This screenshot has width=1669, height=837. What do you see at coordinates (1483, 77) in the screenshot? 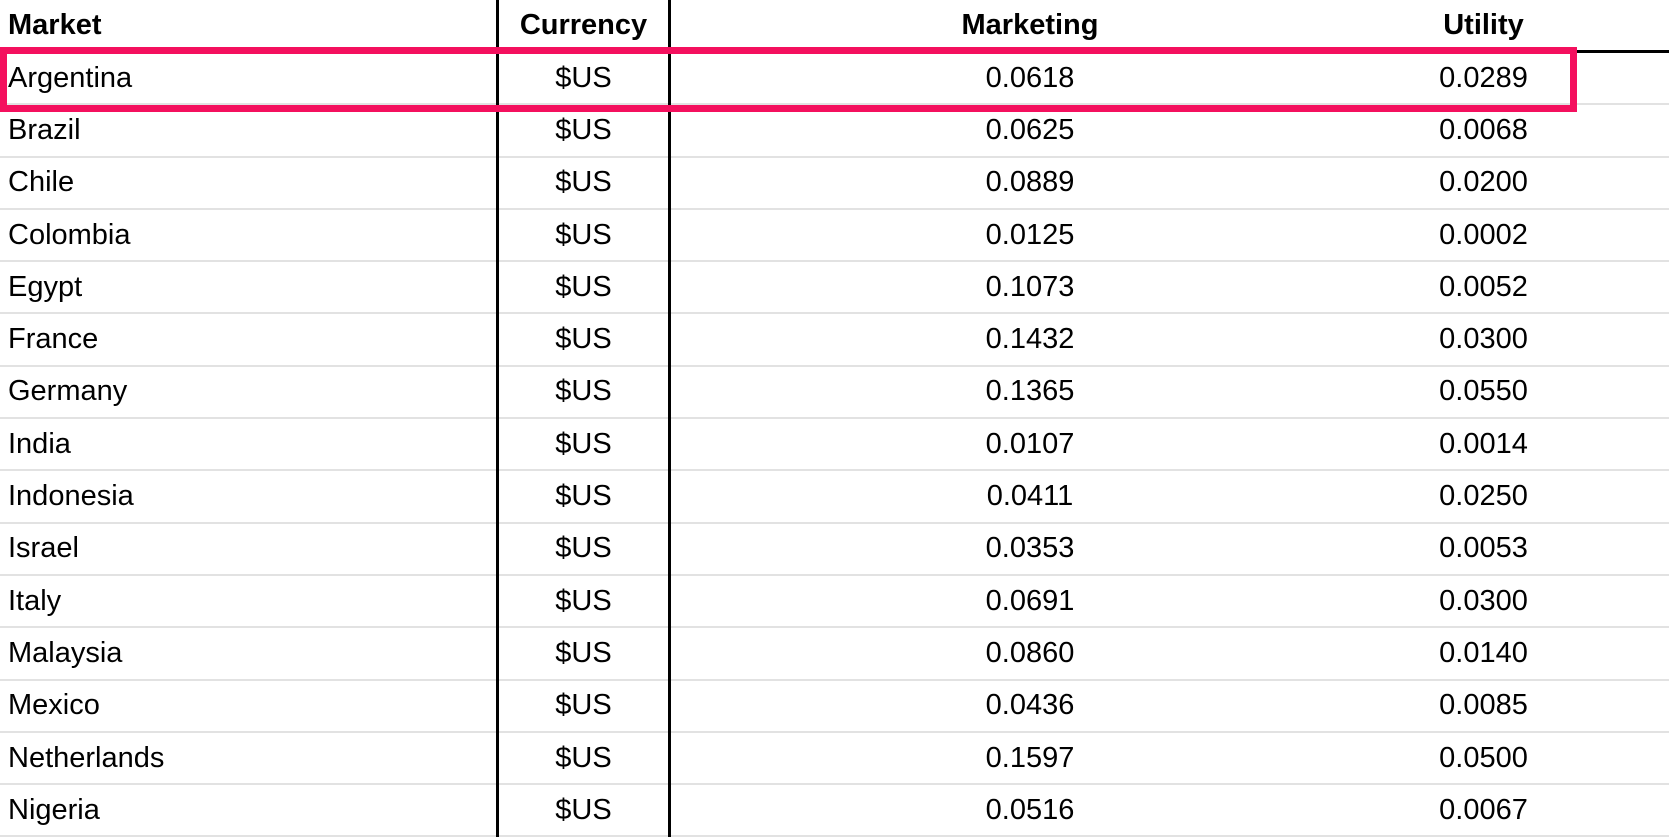
I see `cell-utility: 0.0289` at bounding box center [1483, 77].